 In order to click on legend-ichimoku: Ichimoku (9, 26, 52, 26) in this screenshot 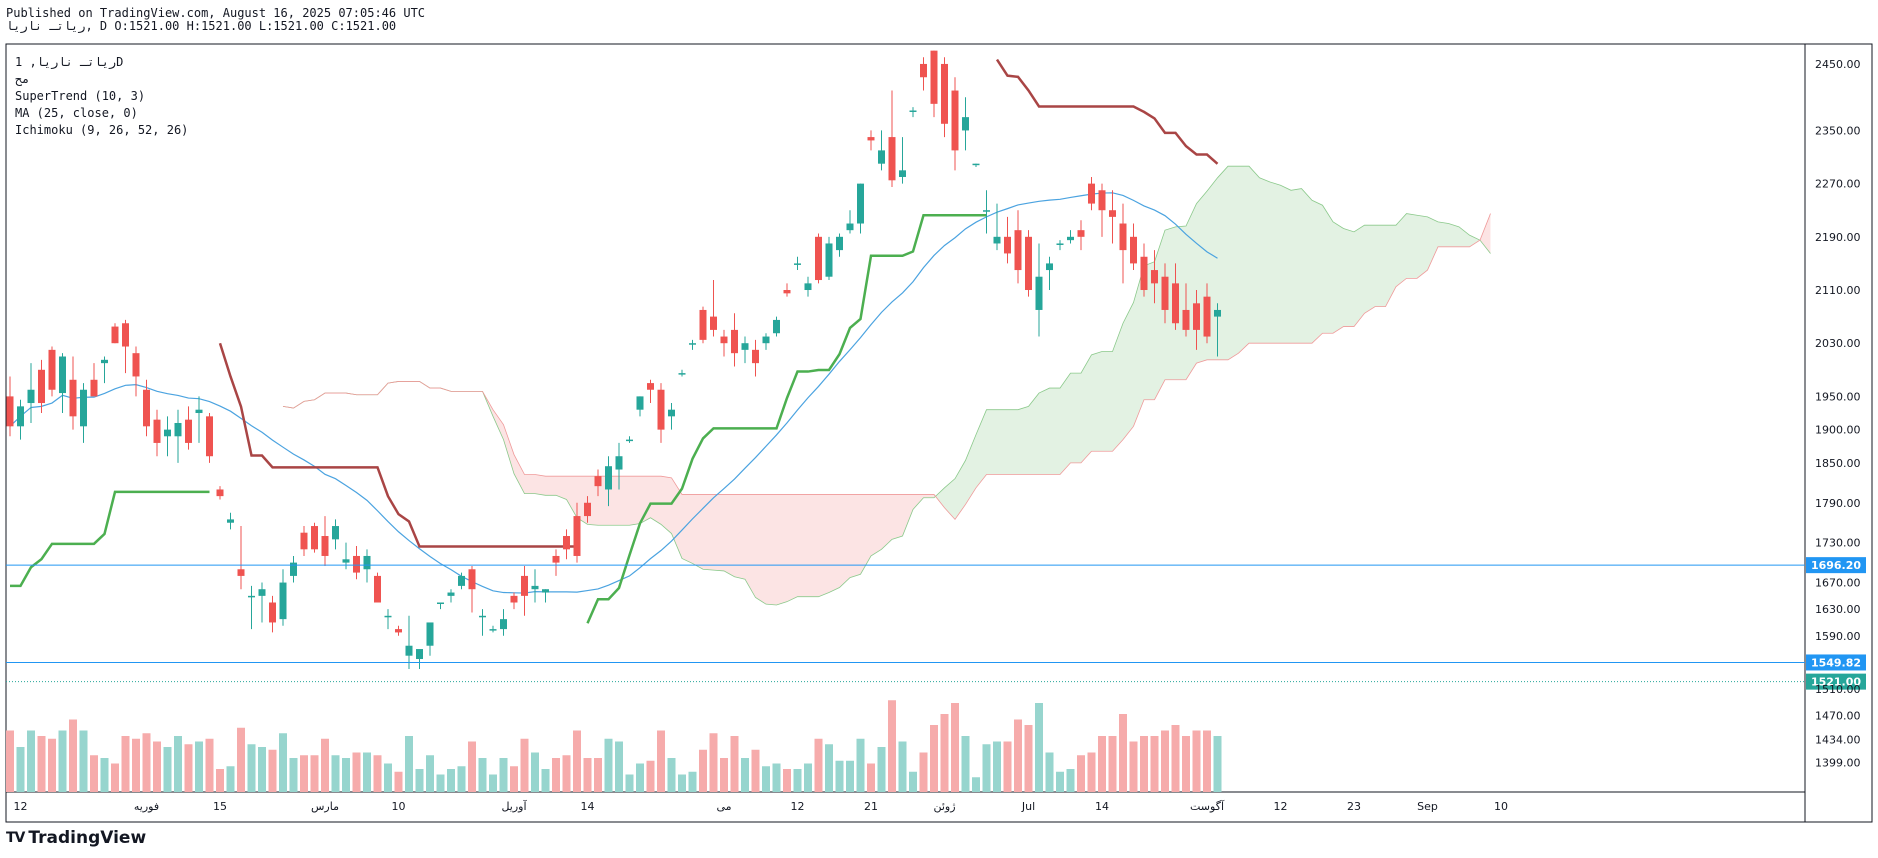, I will do `click(102, 130)`.